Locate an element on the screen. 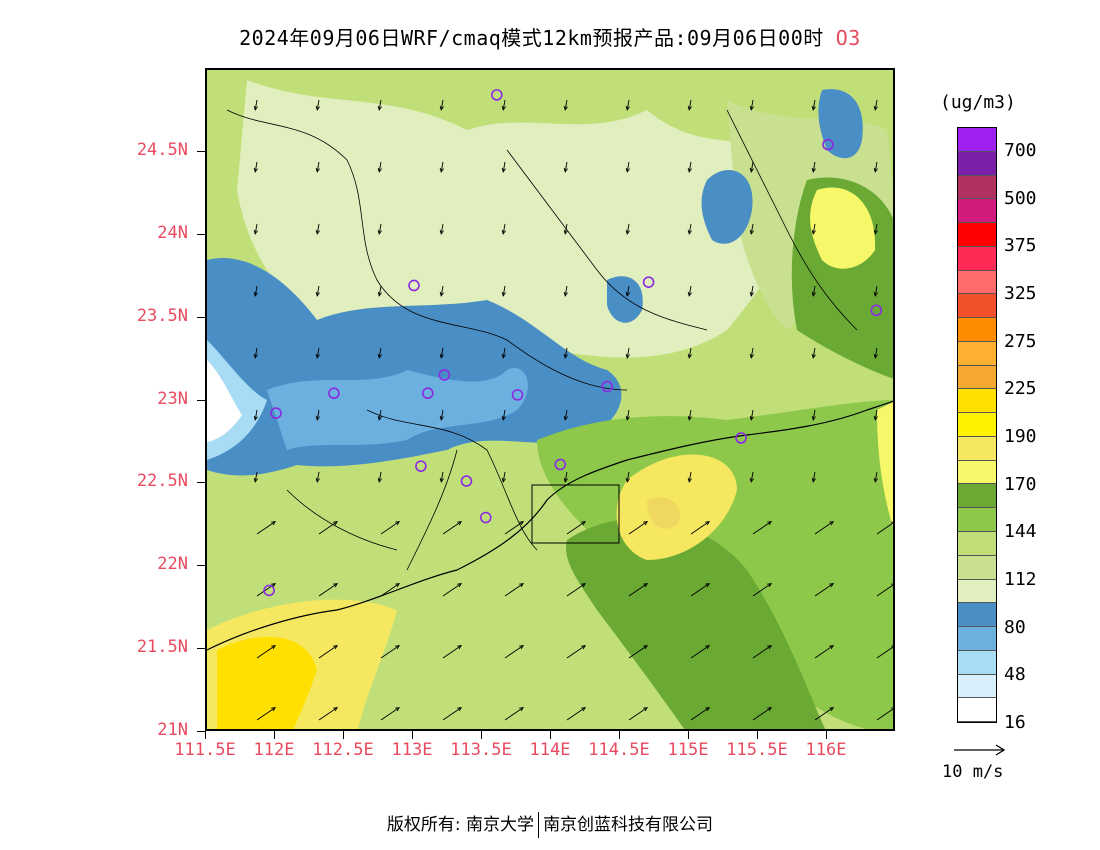 The image size is (1100, 850). lat-tick-label: 23.5N is located at coordinates (162, 315).